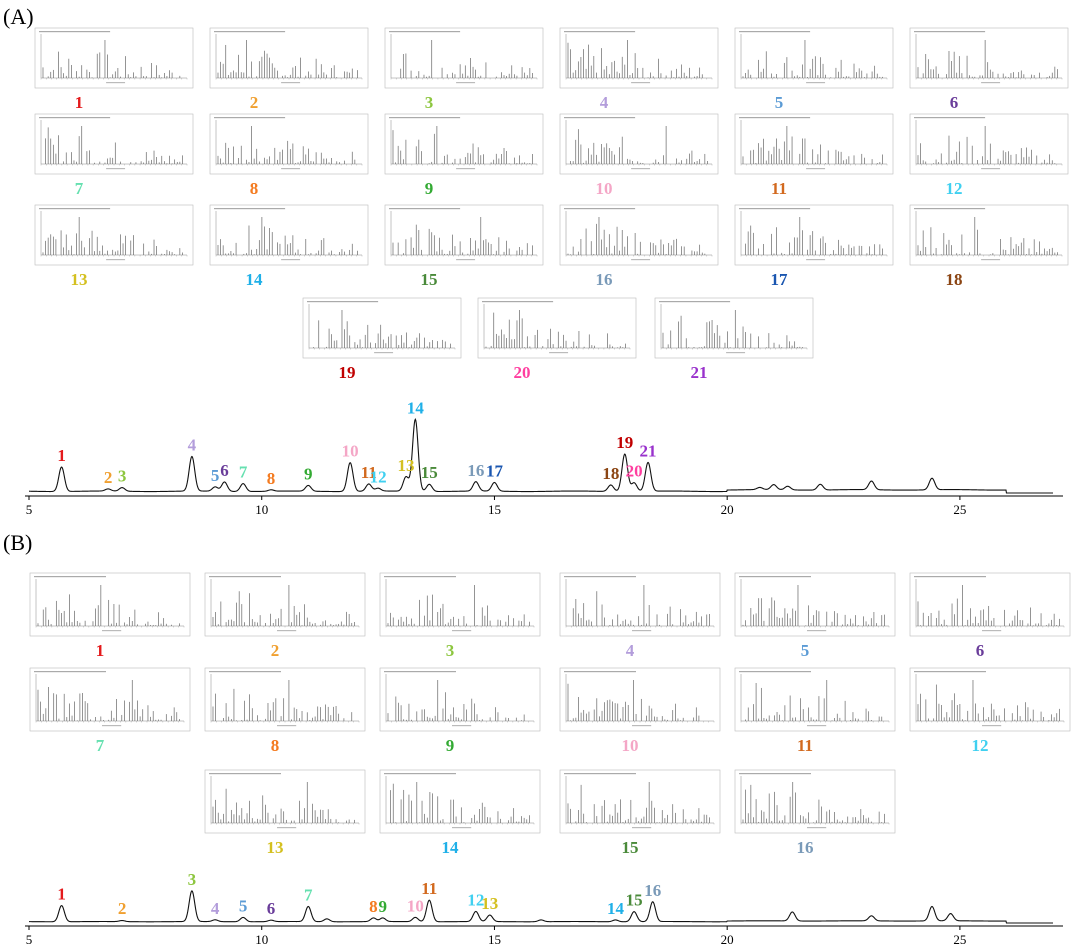 This screenshot has height=950, width=1080. I want to click on x-tick-label: 10, so click(261, 939).